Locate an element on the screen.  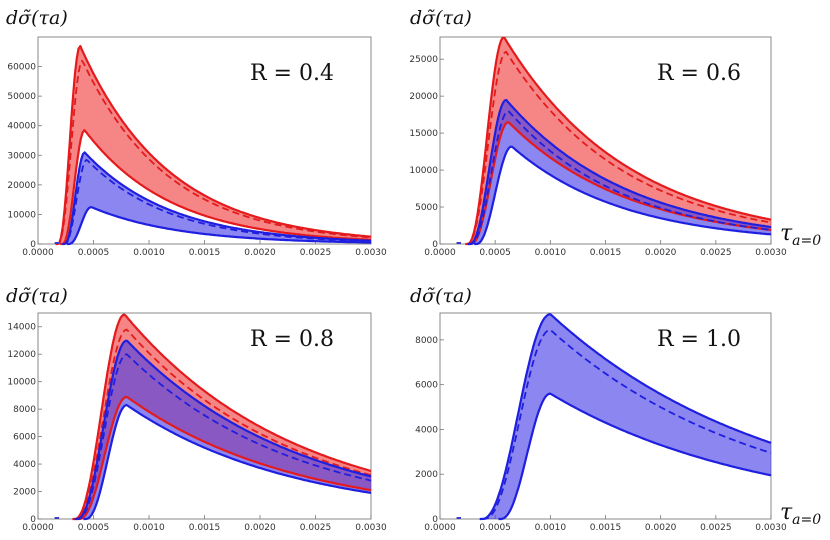
y-tick-label: 25000 is located at coordinates (423, 60).